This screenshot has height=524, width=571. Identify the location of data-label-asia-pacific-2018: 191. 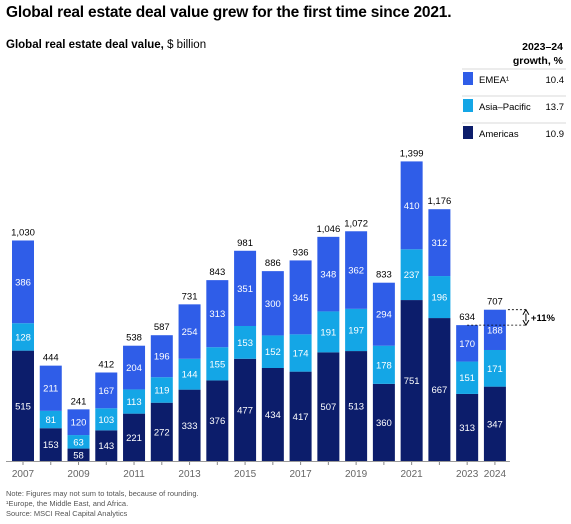
(328, 332).